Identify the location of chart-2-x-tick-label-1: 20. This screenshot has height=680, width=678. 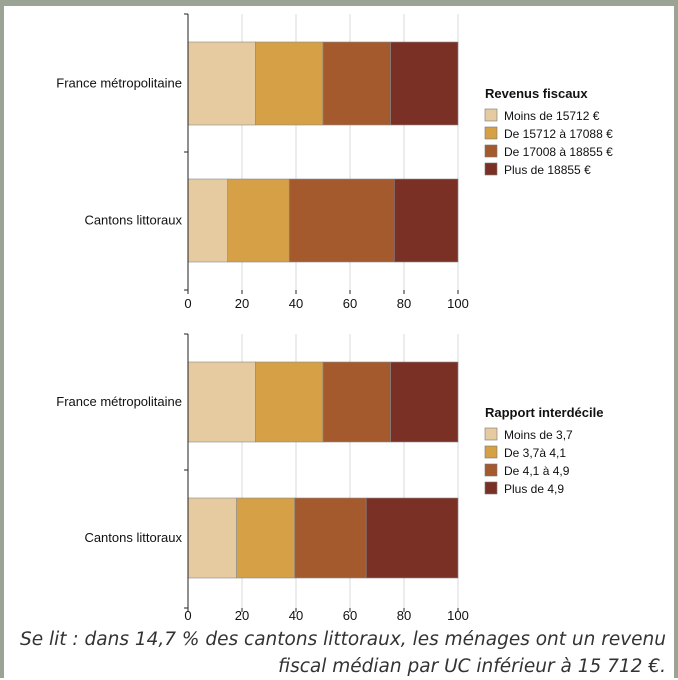
(242, 615).